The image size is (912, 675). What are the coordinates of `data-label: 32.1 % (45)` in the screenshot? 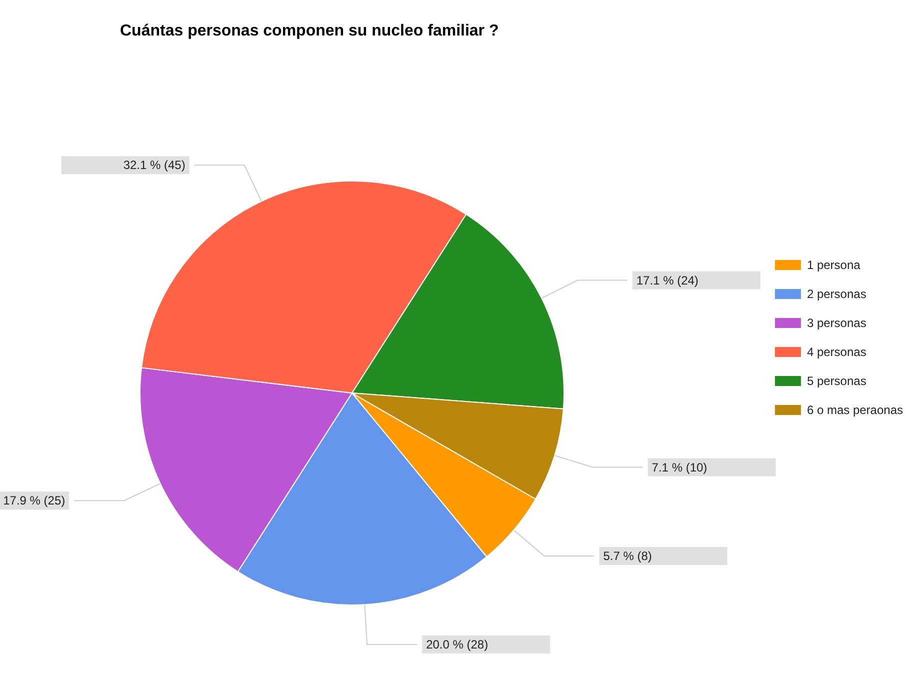 It's located at (154, 165).